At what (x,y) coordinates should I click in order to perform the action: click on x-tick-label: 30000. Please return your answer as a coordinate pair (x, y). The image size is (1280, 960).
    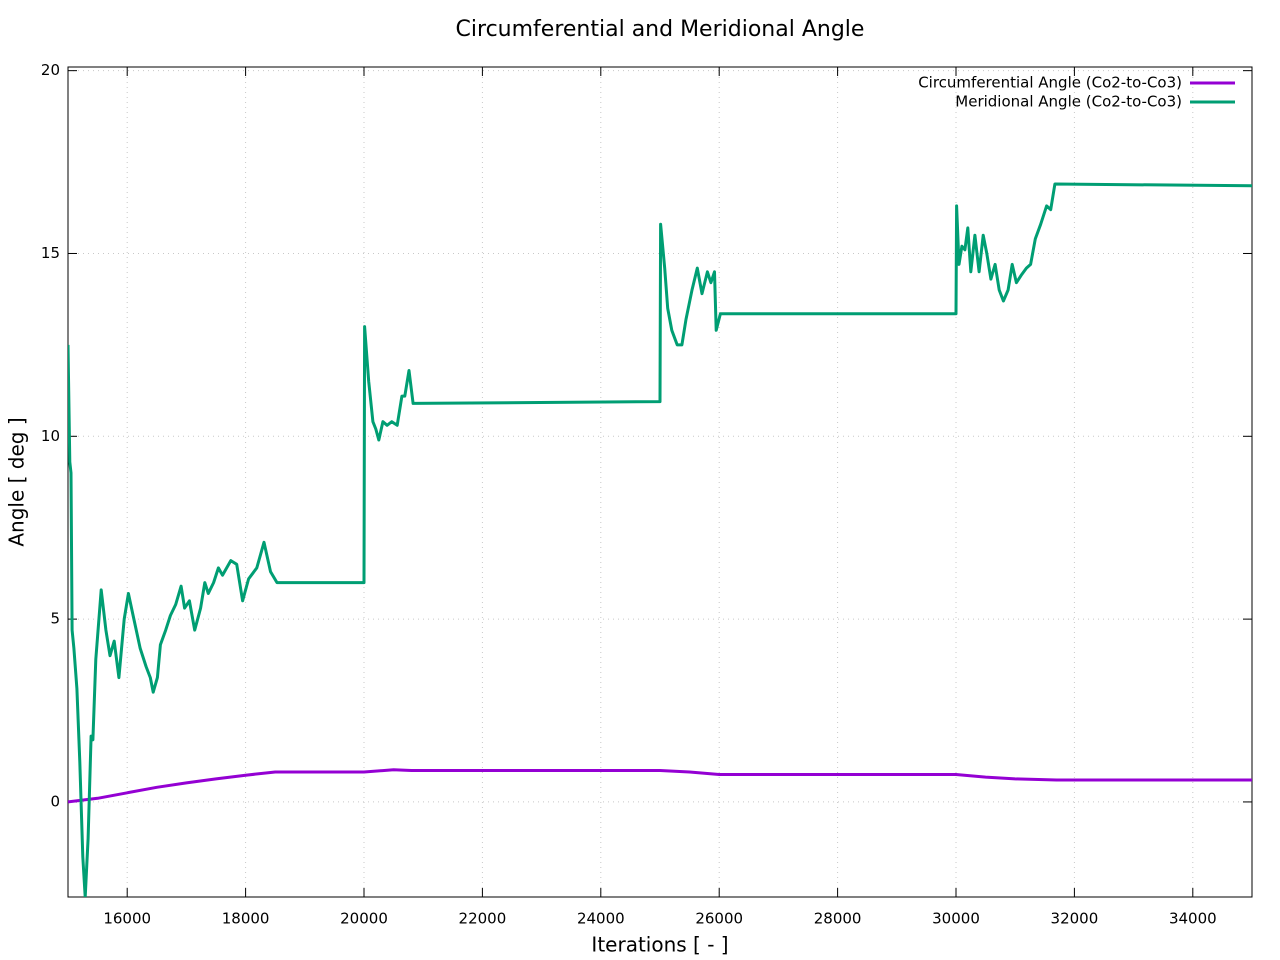
    Looking at the image, I should click on (956, 919).